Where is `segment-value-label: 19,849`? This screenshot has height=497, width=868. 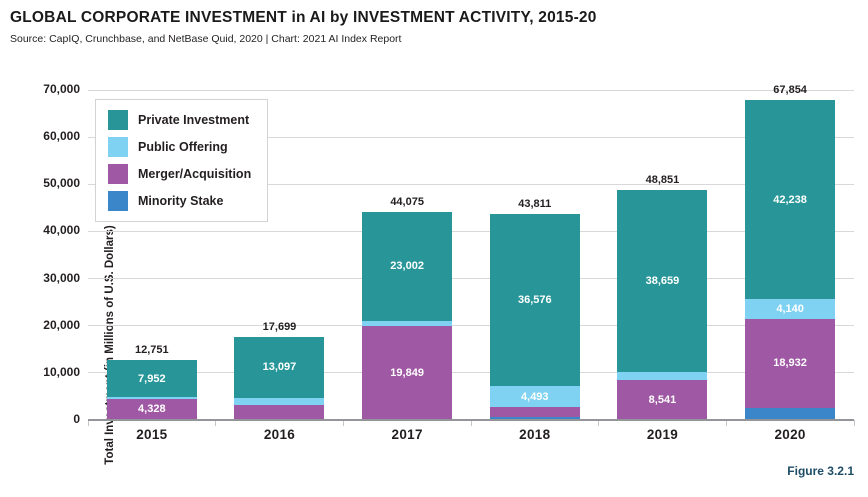
segment-value-label: 19,849 is located at coordinates (407, 372).